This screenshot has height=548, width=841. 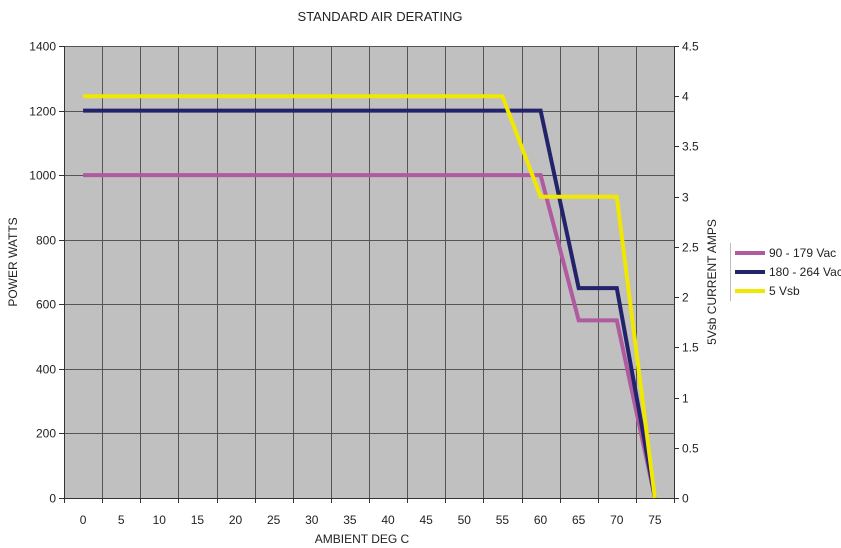 I want to click on y2-tick-label: 0.5, so click(x=690, y=449).